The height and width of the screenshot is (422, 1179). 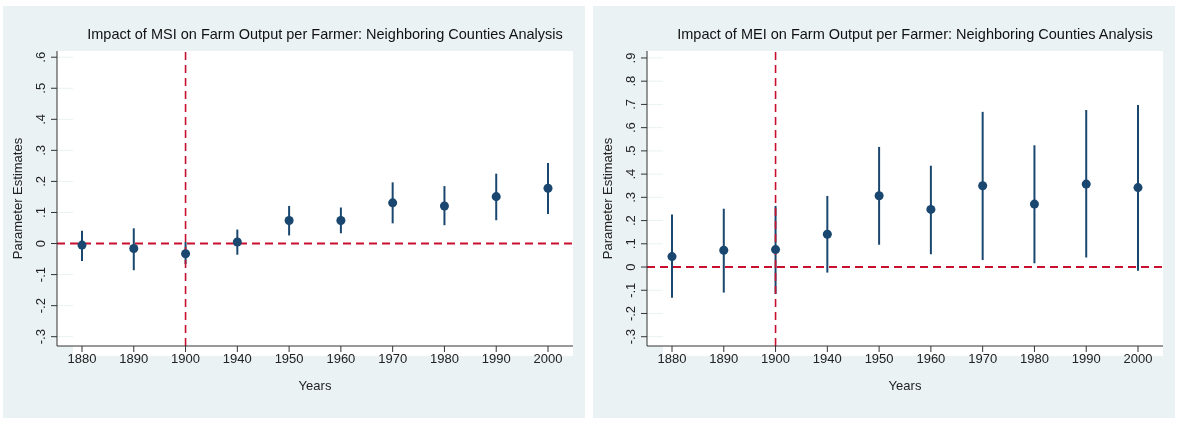 I want to click on y-tick-label: .7, so click(x=630, y=104).